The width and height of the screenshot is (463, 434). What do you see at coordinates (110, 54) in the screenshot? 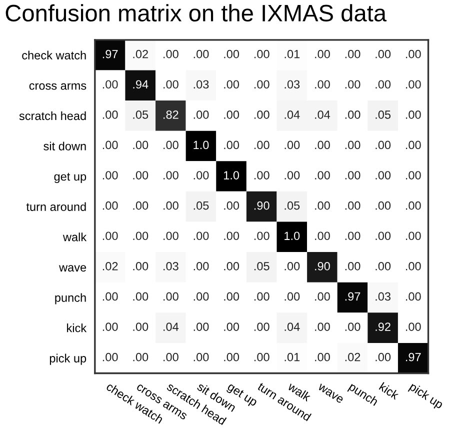
I see `data-label: .97` at bounding box center [110, 54].